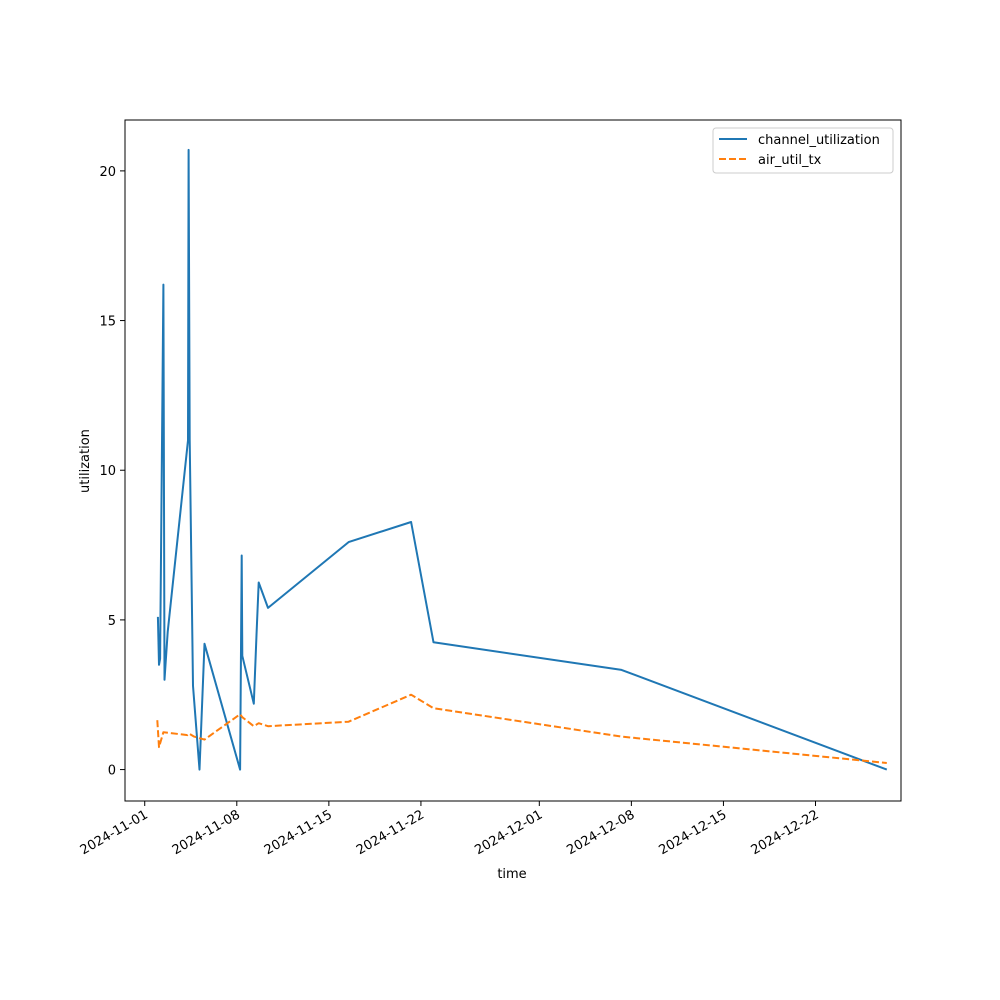 The height and width of the screenshot is (1000, 1000). Describe the element at coordinates (107, 322) in the screenshot. I see `y-tick-label: 15` at that location.